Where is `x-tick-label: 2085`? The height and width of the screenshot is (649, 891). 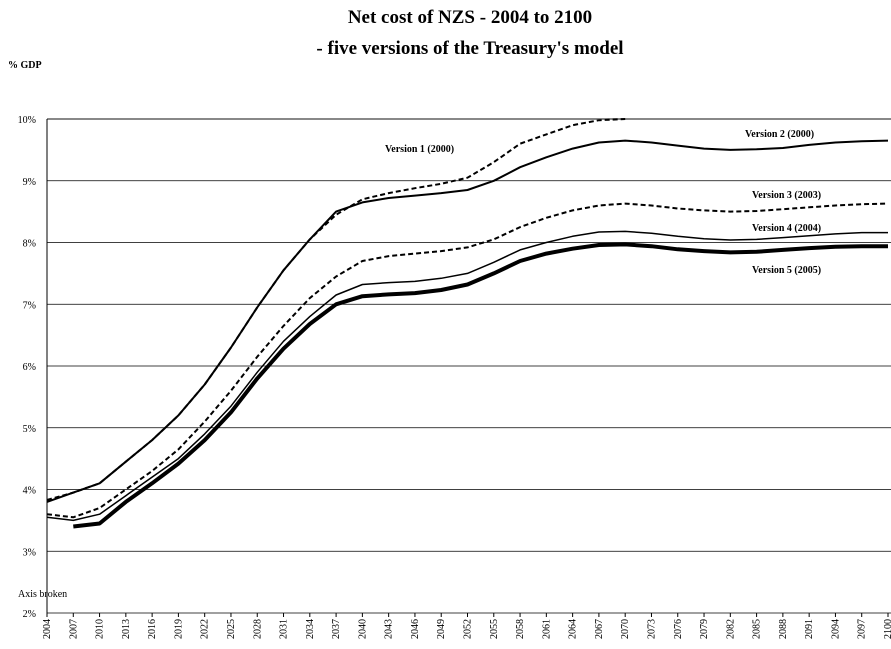
x-tick-label: 2085 is located at coordinates (757, 629).